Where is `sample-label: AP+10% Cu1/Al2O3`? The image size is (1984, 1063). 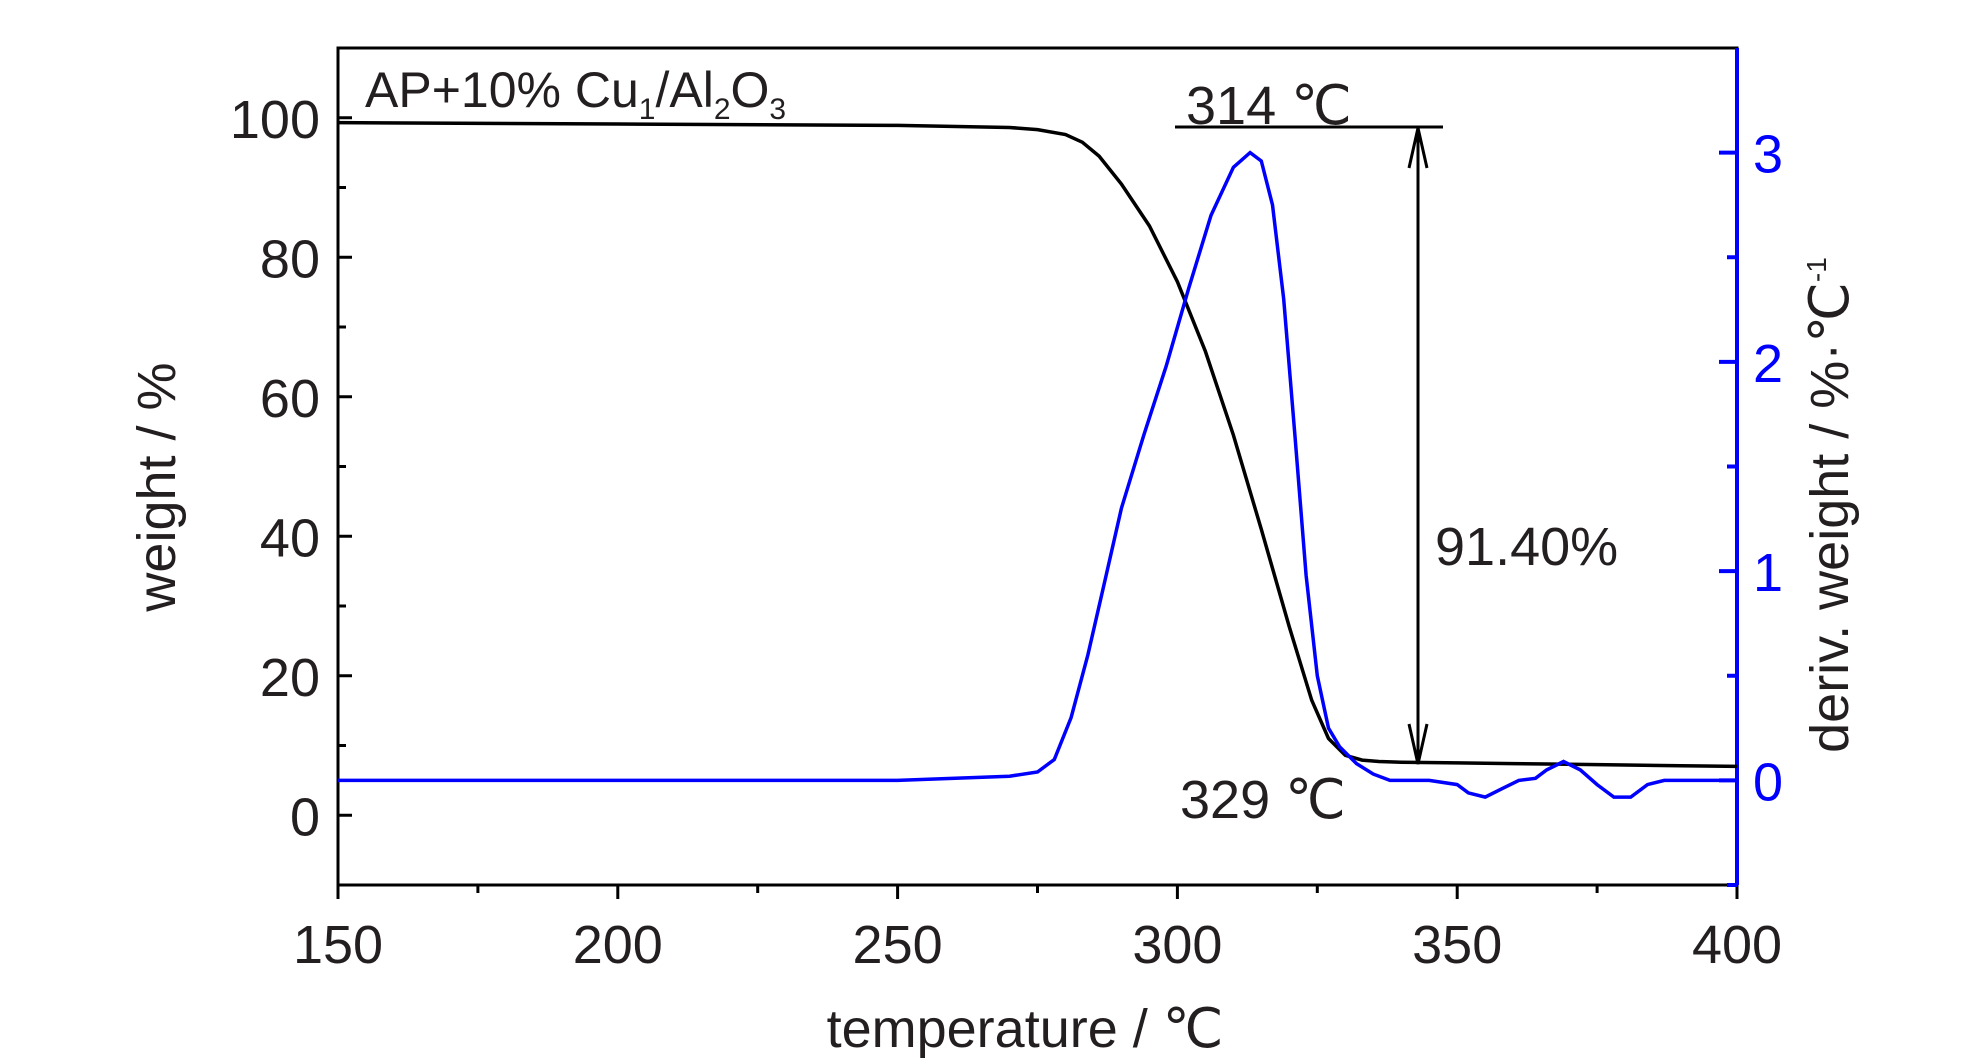
sample-label: AP+10% Cu1/Al2O3 is located at coordinates (575, 94).